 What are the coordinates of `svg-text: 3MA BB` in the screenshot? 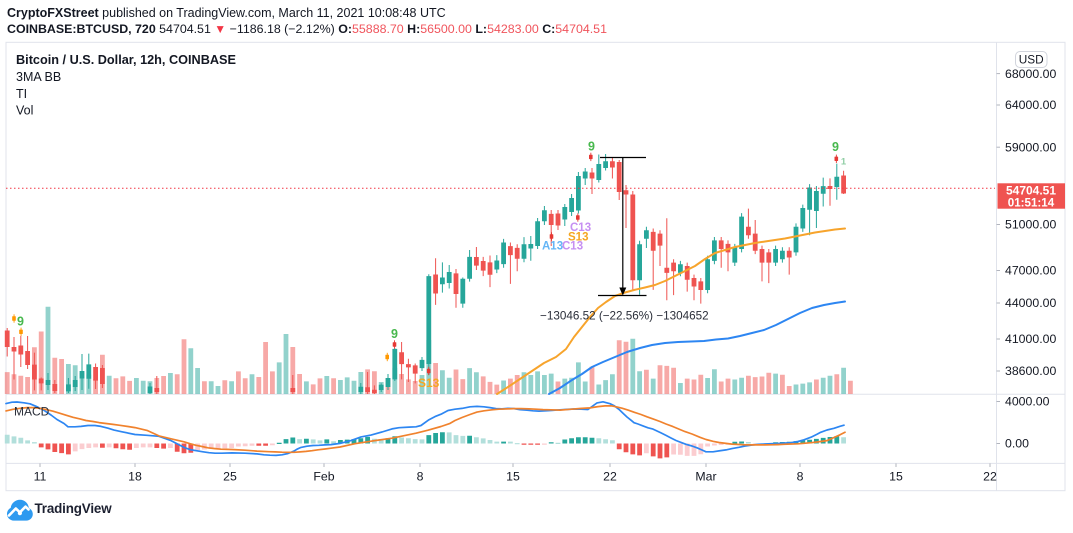 It's located at (38, 77).